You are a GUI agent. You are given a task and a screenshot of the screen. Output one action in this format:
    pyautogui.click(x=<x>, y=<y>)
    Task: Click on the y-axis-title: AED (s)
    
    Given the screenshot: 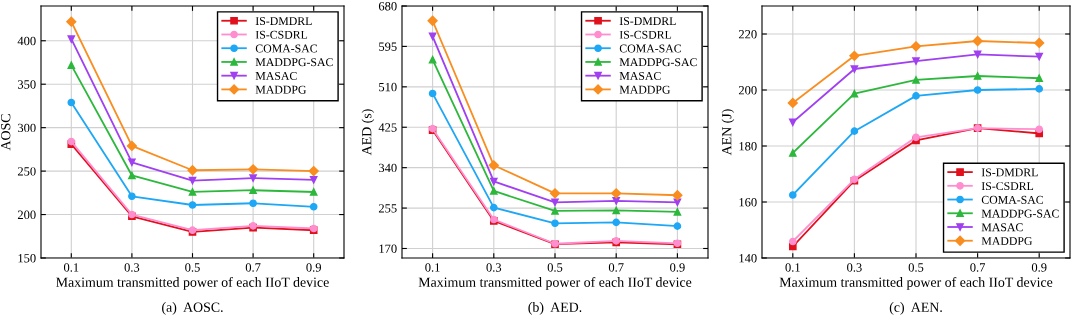 What is the action you would take?
    pyautogui.click(x=368, y=132)
    